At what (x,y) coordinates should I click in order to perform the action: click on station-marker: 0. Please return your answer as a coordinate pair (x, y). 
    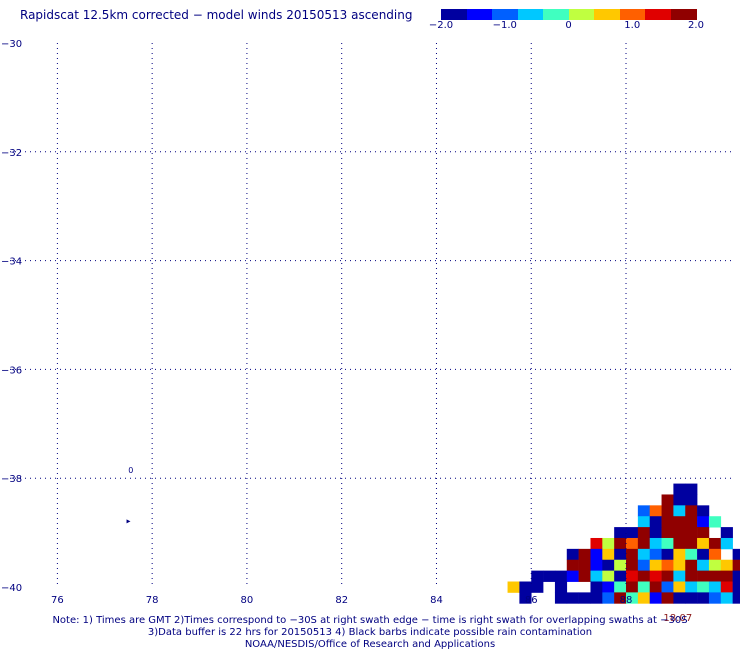
    Looking at the image, I should click on (130, 470).